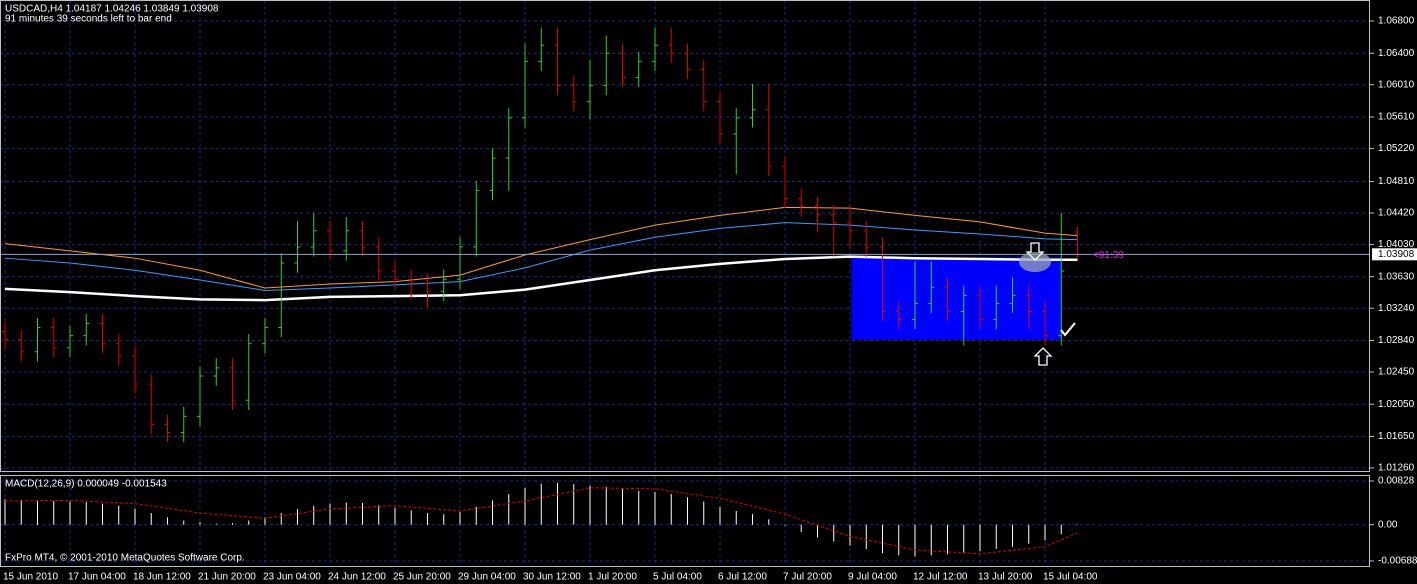  I want to click on x-tick-label: 13 Jul 20:00, so click(1005, 577).